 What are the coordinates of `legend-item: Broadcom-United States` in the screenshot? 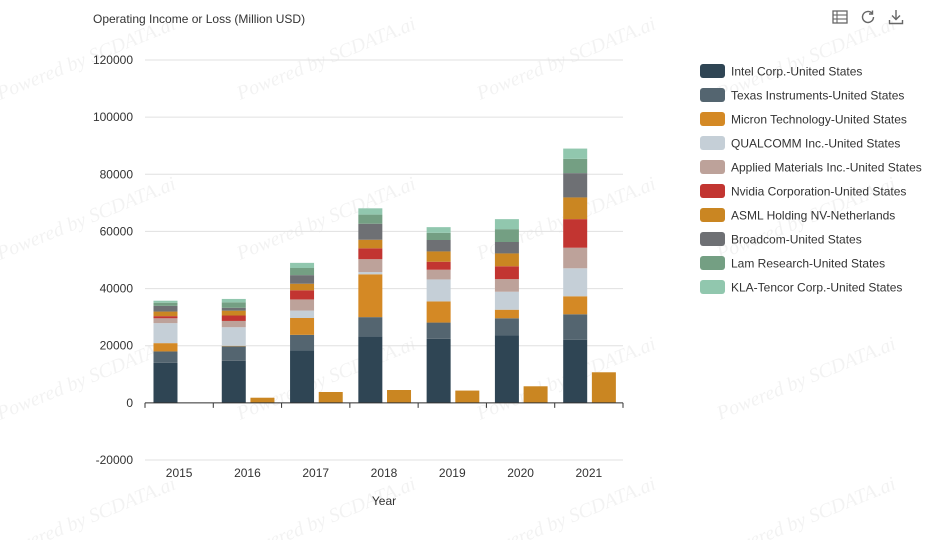 It's located at (781, 239).